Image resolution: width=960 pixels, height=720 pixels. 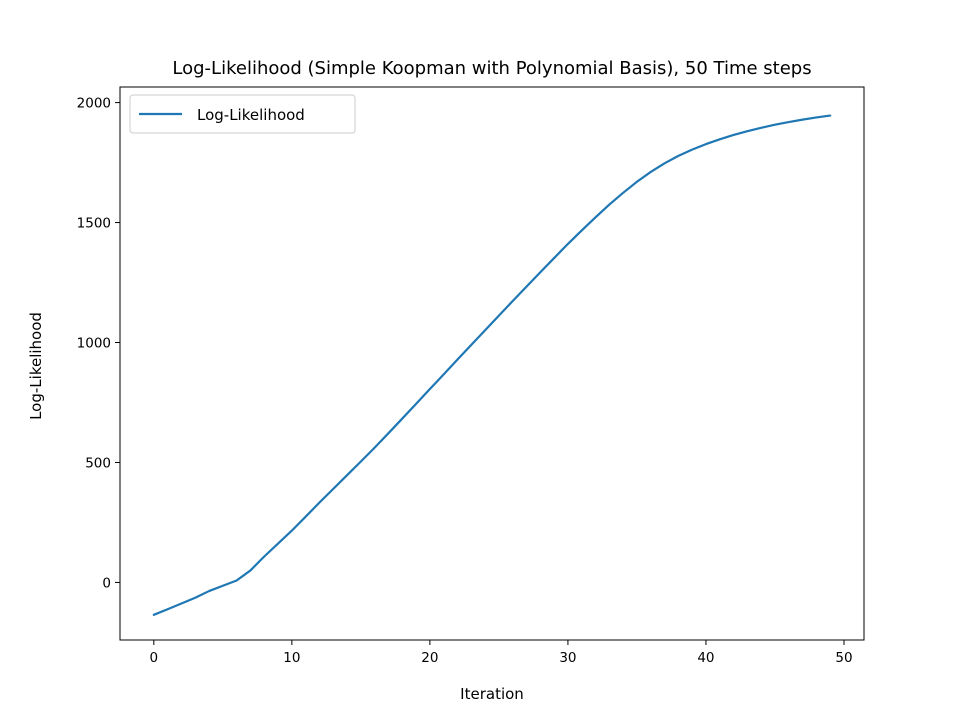 I want to click on y-tick-label: 1000, so click(x=94, y=344).